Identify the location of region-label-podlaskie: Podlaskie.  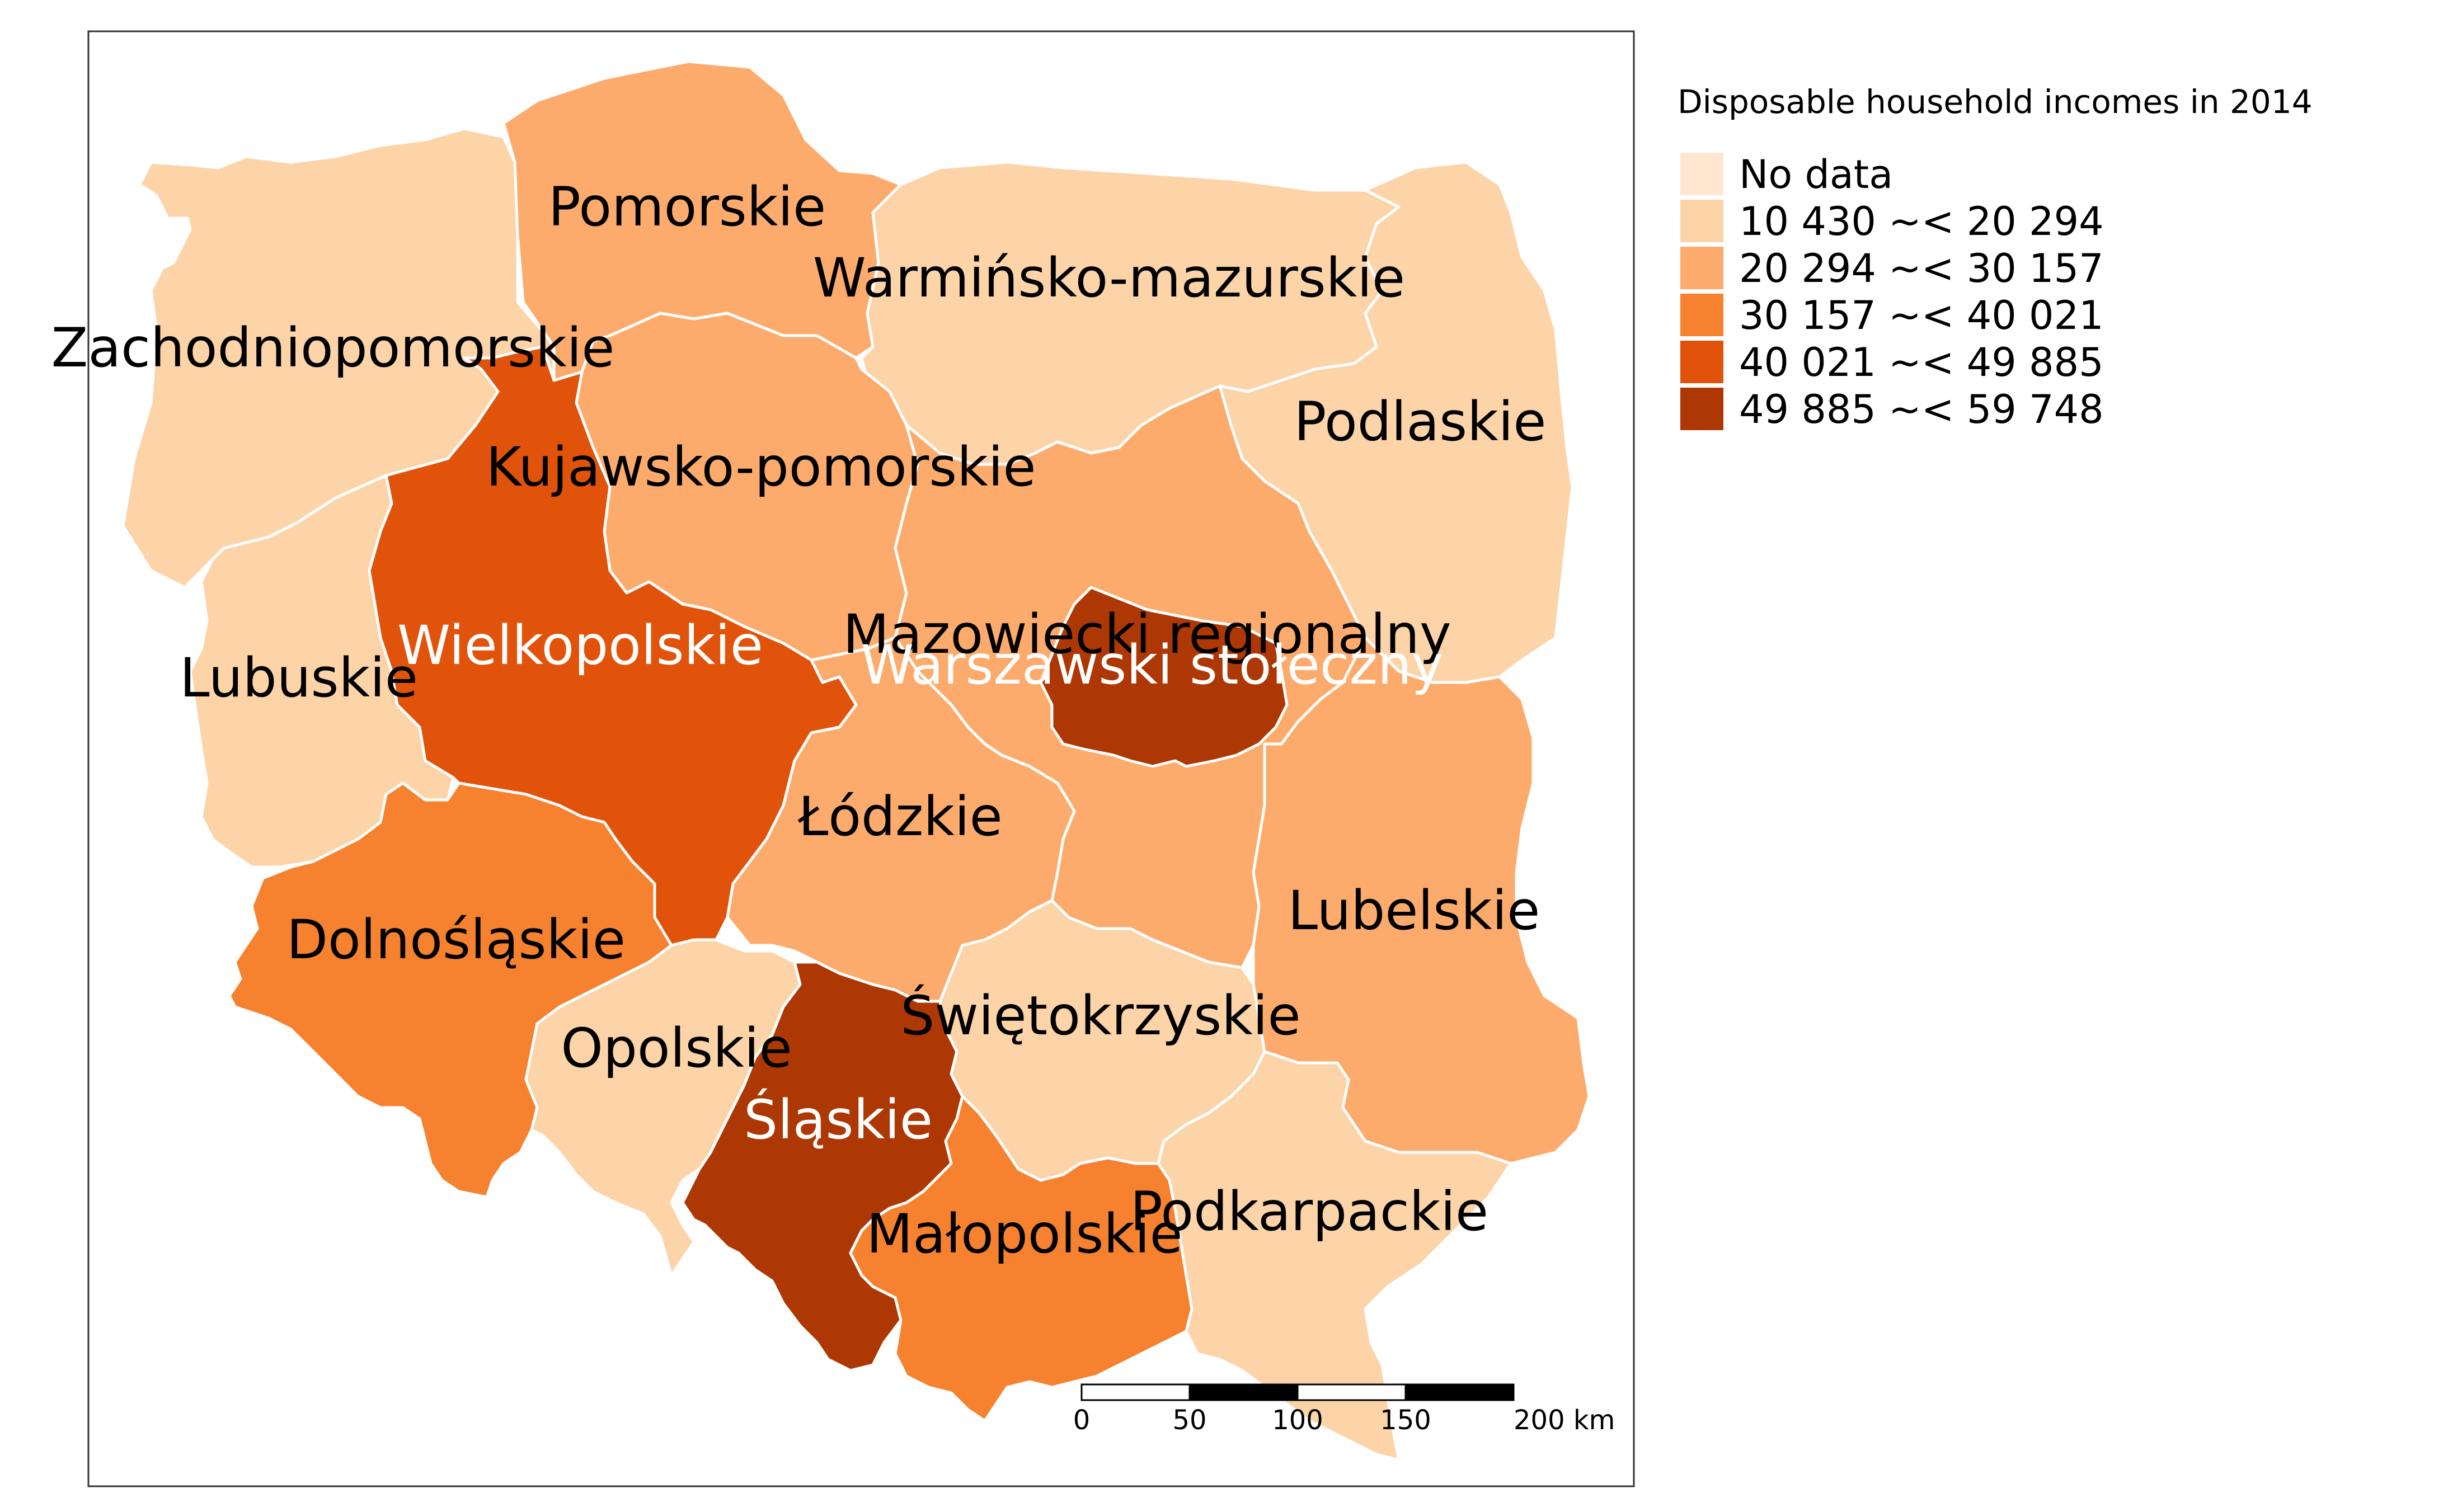
(1420, 421).